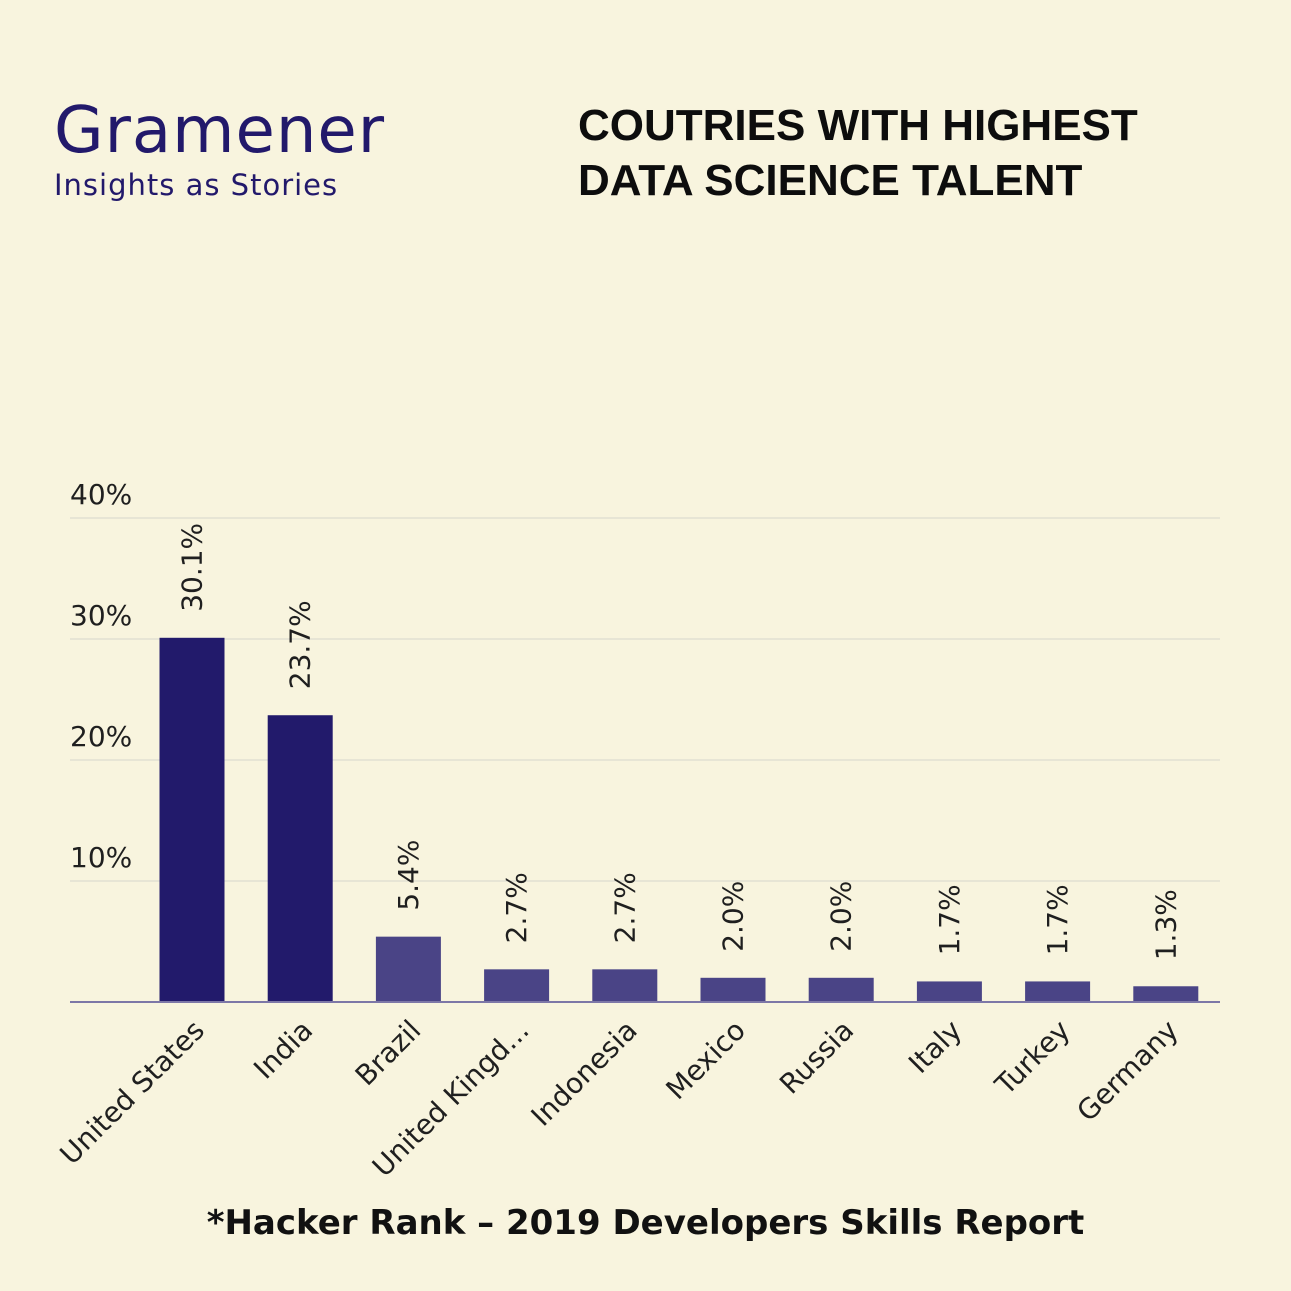  Describe the element at coordinates (705, 1060) in the screenshot. I see `x-tick-label: Mexico` at that location.